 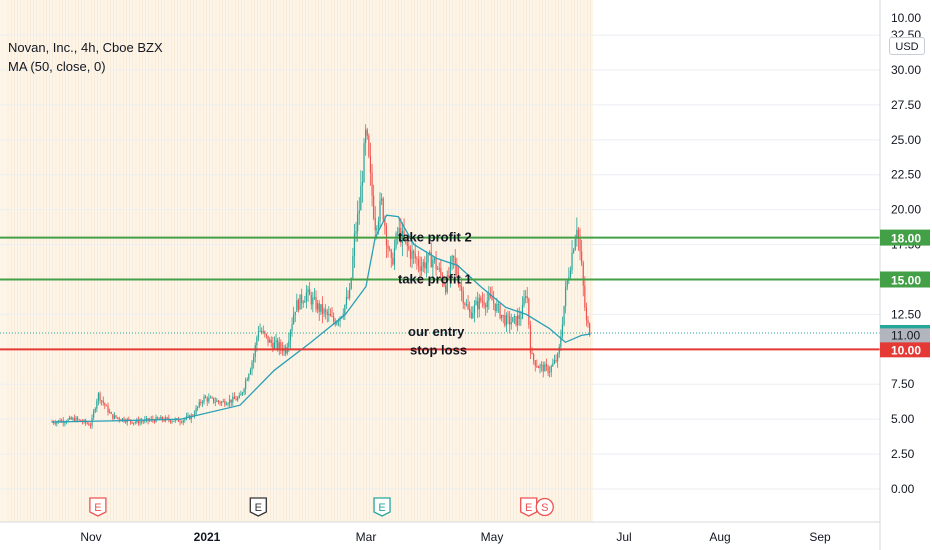 What do you see at coordinates (85, 47) in the screenshot?
I see `symbol-title: Novan, Inc., 4h, Cboe BZX` at bounding box center [85, 47].